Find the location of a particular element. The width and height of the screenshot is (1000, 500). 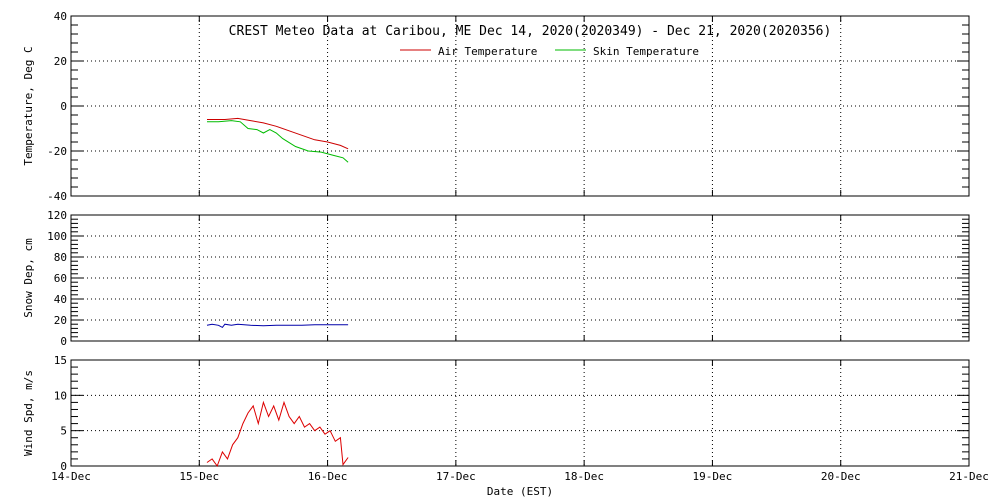

legend-entry: Skin Temperature is located at coordinates (646, 51).